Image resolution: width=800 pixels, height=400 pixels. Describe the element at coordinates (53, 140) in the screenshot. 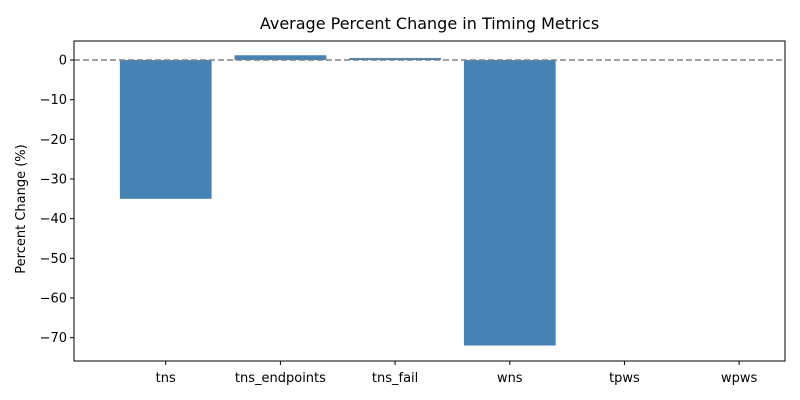

I see `y-tick-label: −20` at that location.